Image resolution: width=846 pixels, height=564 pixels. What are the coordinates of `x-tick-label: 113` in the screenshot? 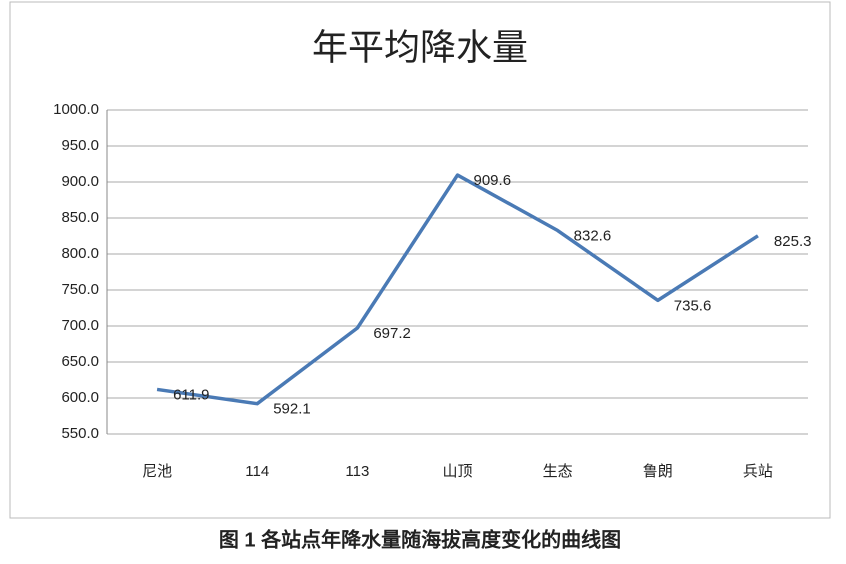 It's located at (357, 471).